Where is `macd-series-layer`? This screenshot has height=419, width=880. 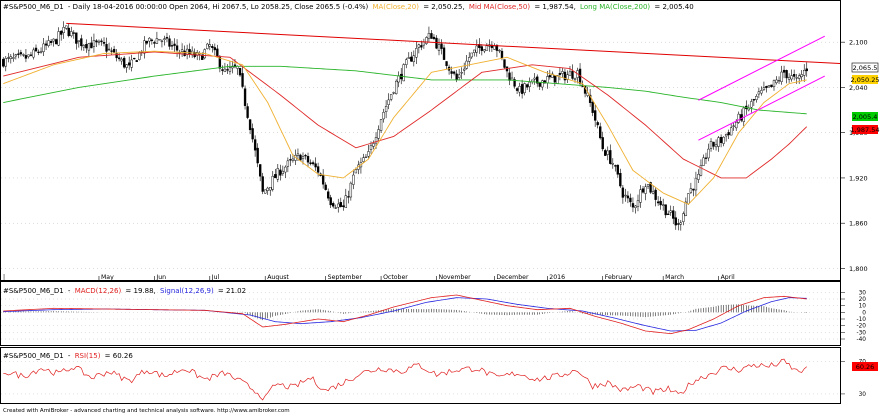 macd-series-layer is located at coordinates (405, 314).